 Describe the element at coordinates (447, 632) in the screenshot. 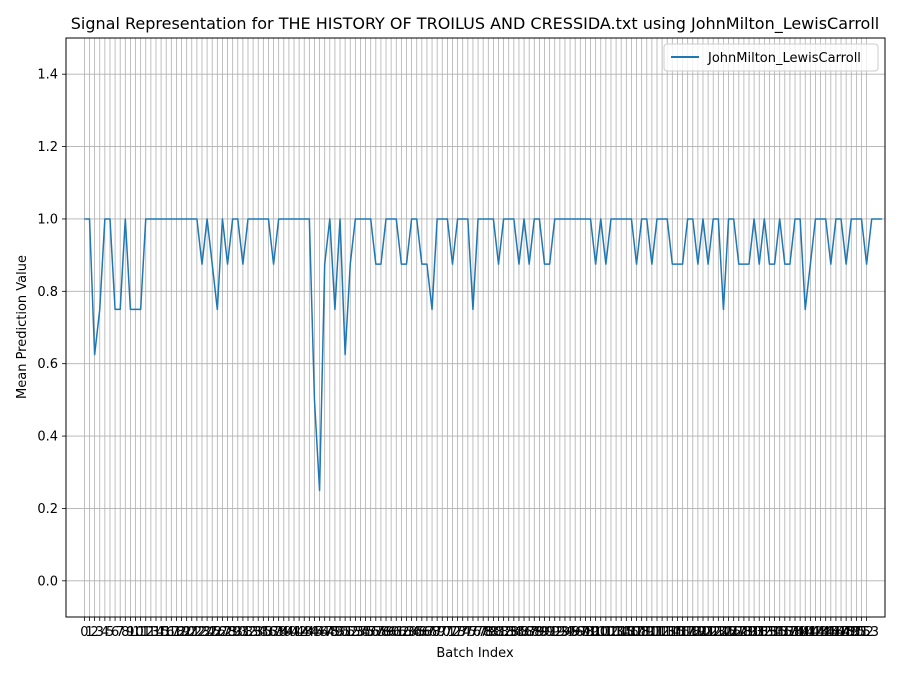

I see `x-tick-label: 71` at that location.